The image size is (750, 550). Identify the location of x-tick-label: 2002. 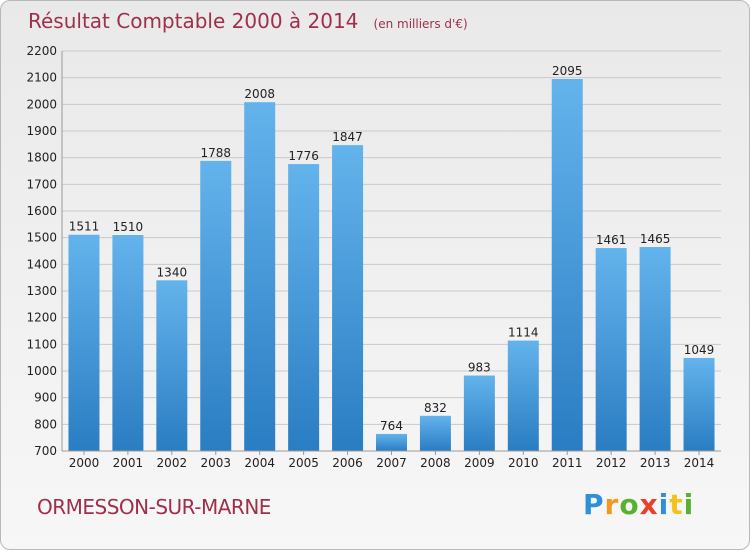
(172, 463).